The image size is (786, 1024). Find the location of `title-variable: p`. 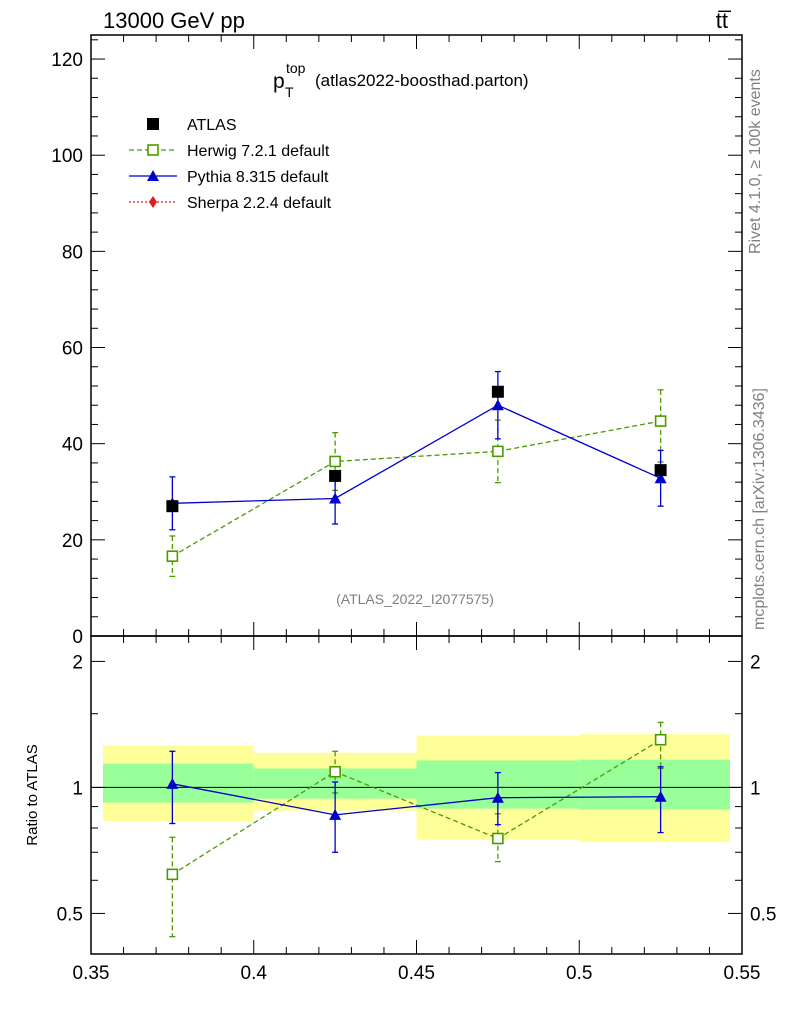

title-variable: p is located at coordinates (279, 81).